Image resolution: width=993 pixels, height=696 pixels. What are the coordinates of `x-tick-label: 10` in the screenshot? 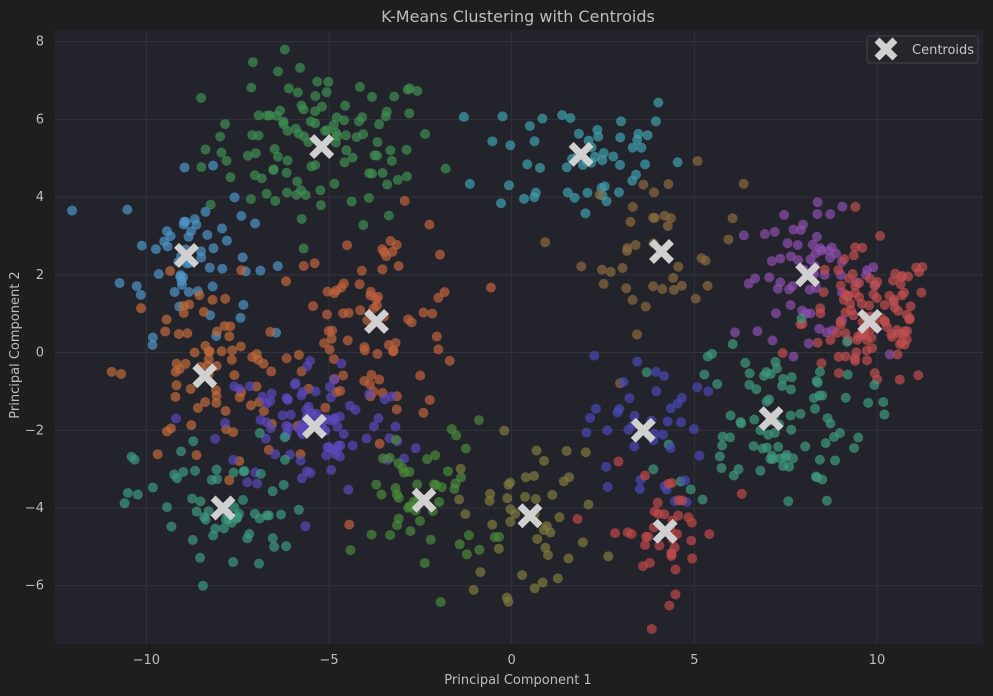 It's located at (877, 660).